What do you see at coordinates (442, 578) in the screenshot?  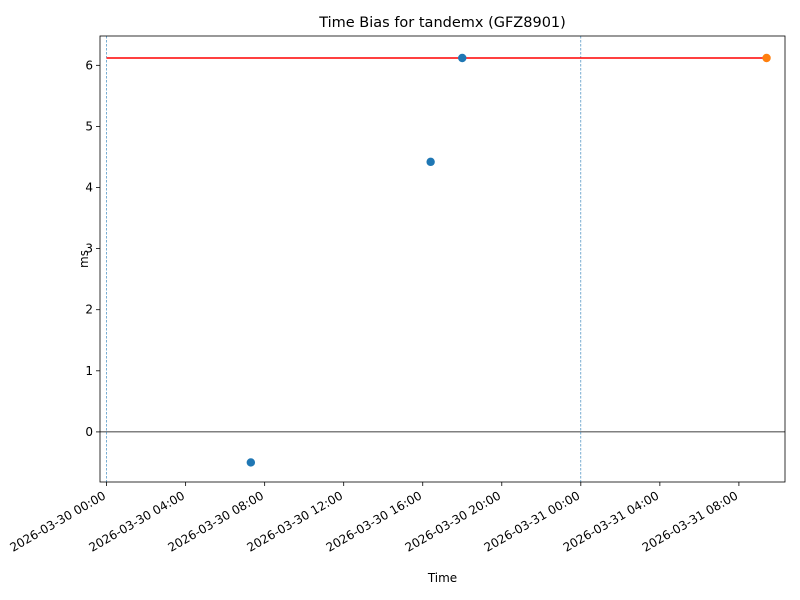 I see `x-axis-title: Time` at bounding box center [442, 578].